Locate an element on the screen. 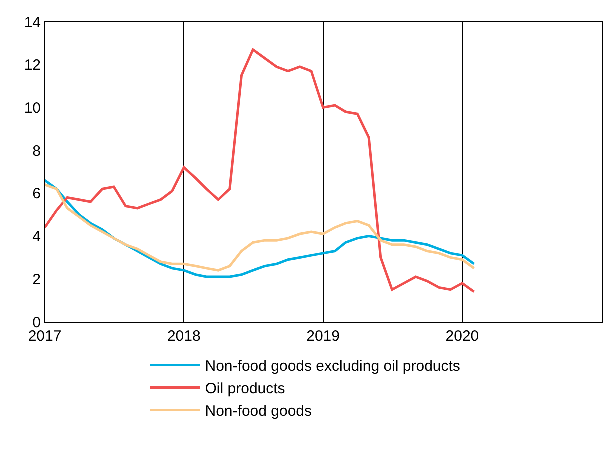  legend-label: Non-food goods excluding oil products is located at coordinates (332, 367).